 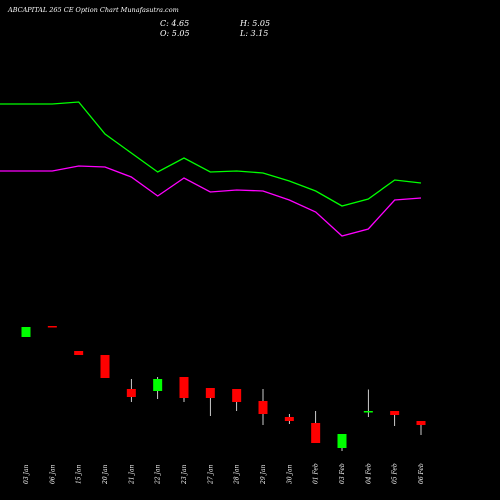 What do you see at coordinates (26, 474) in the screenshot?
I see `x-axis-label: 03 Jan` at bounding box center [26, 474].